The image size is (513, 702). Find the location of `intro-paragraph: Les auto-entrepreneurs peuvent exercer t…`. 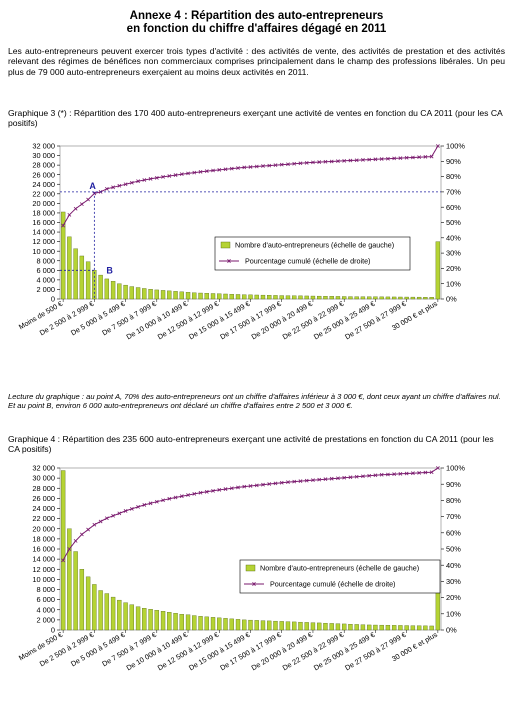

intro-paragraph: Les auto-entrepreneurs peuvent exercer t… is located at coordinates (256, 61).